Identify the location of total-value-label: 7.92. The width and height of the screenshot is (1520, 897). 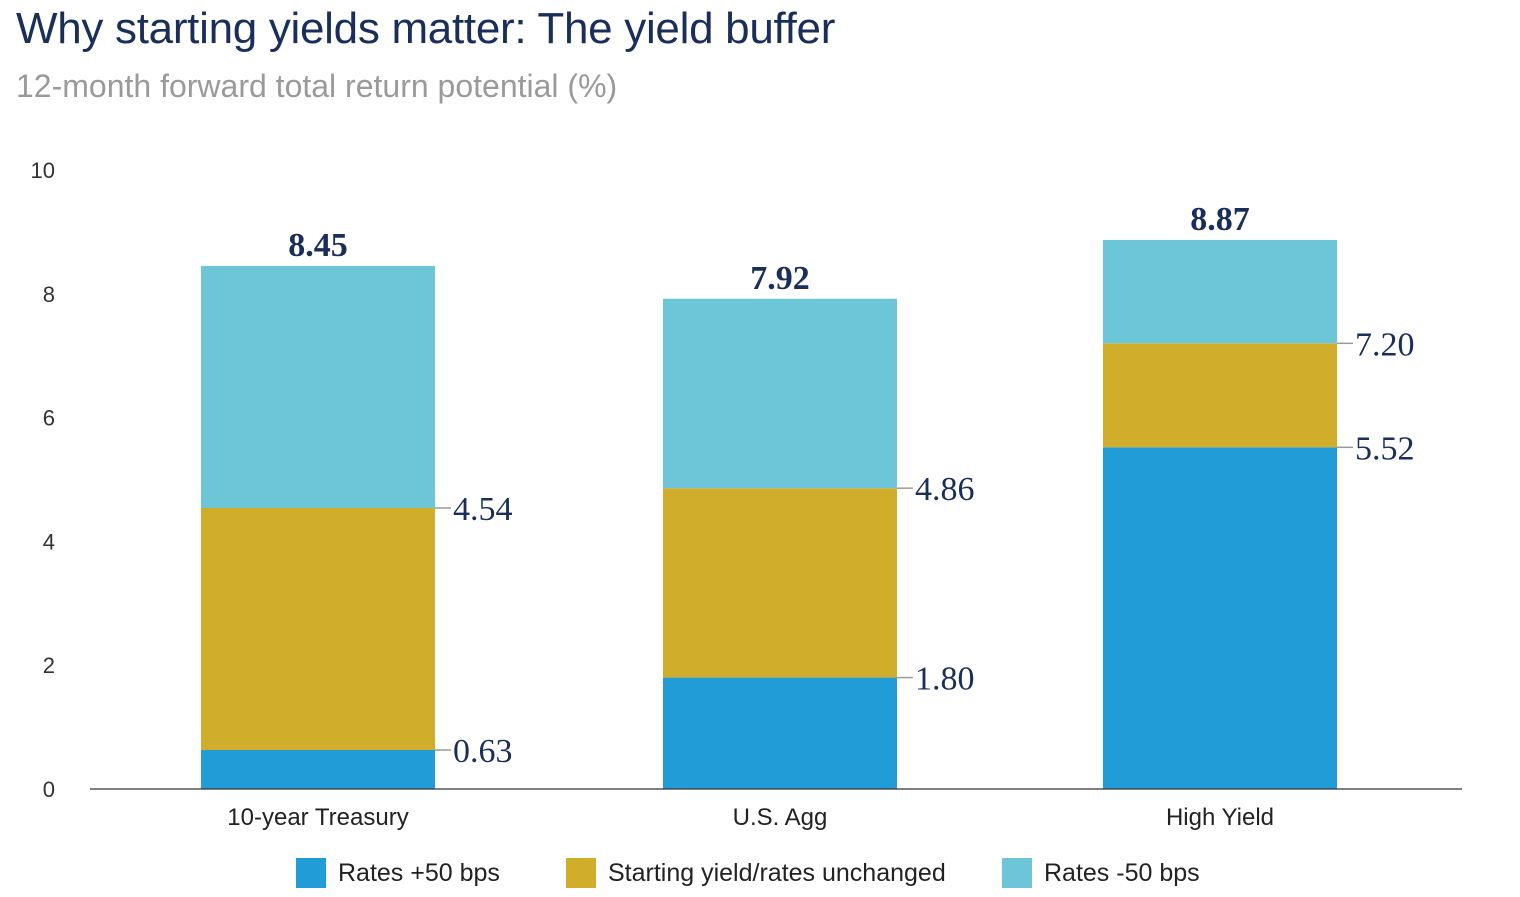
(780, 278).